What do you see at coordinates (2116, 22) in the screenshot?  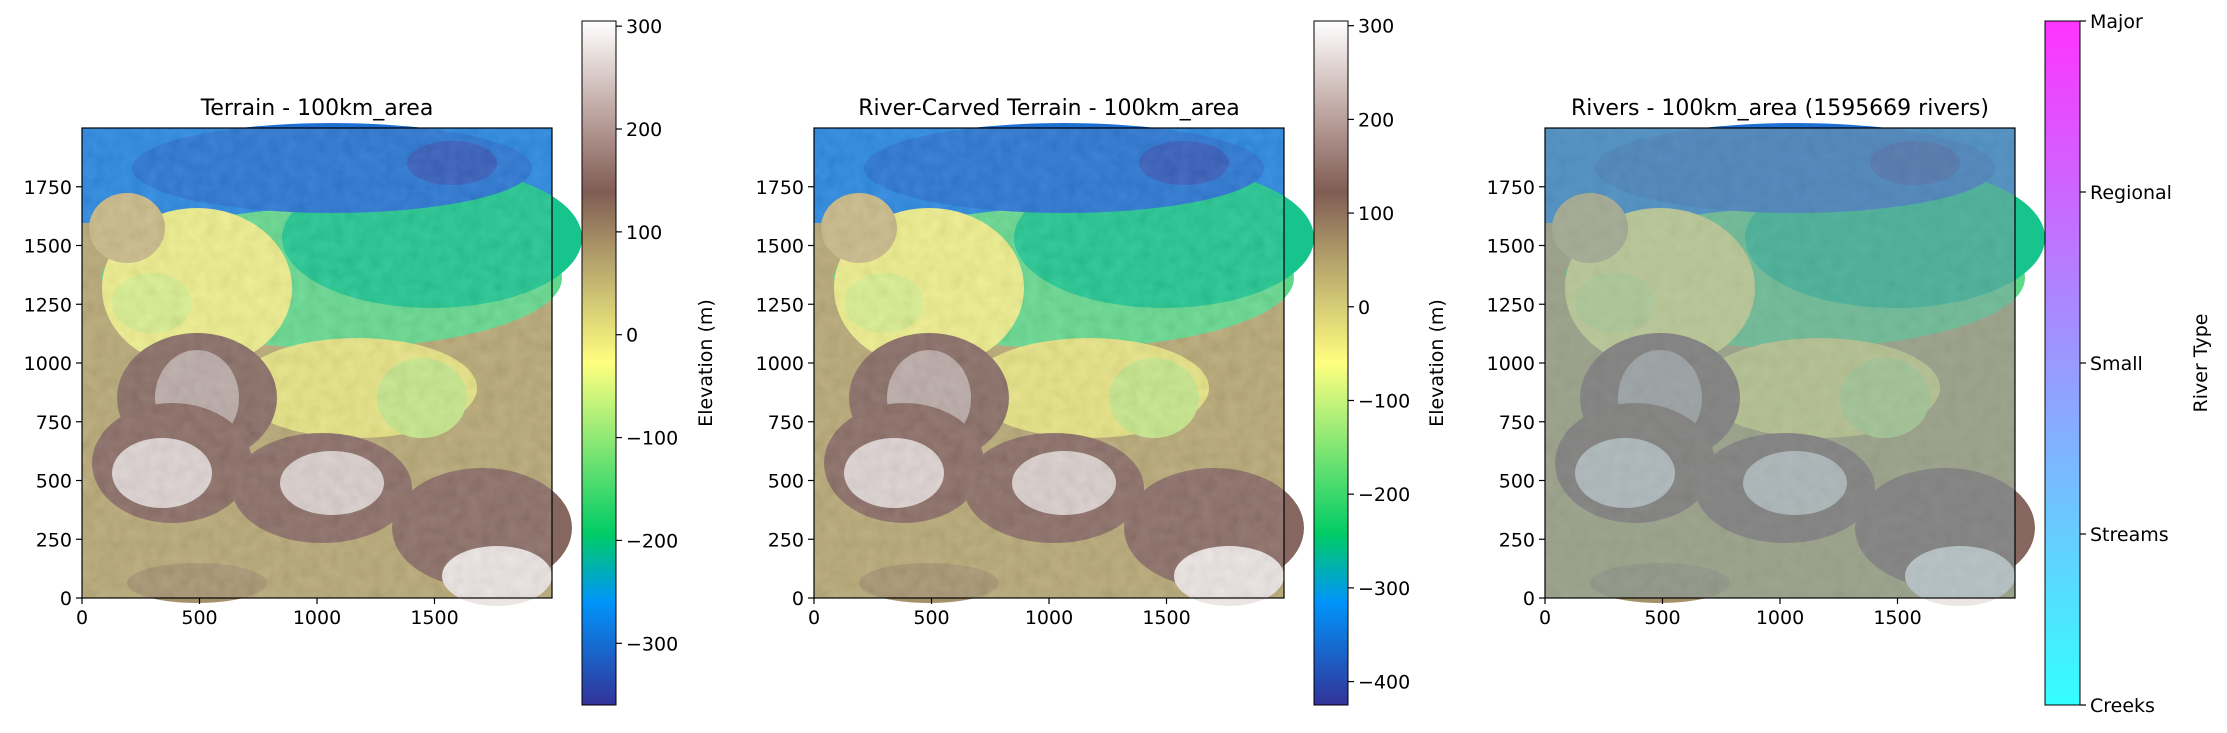 I see `colorbar-tick-label: Major` at bounding box center [2116, 22].